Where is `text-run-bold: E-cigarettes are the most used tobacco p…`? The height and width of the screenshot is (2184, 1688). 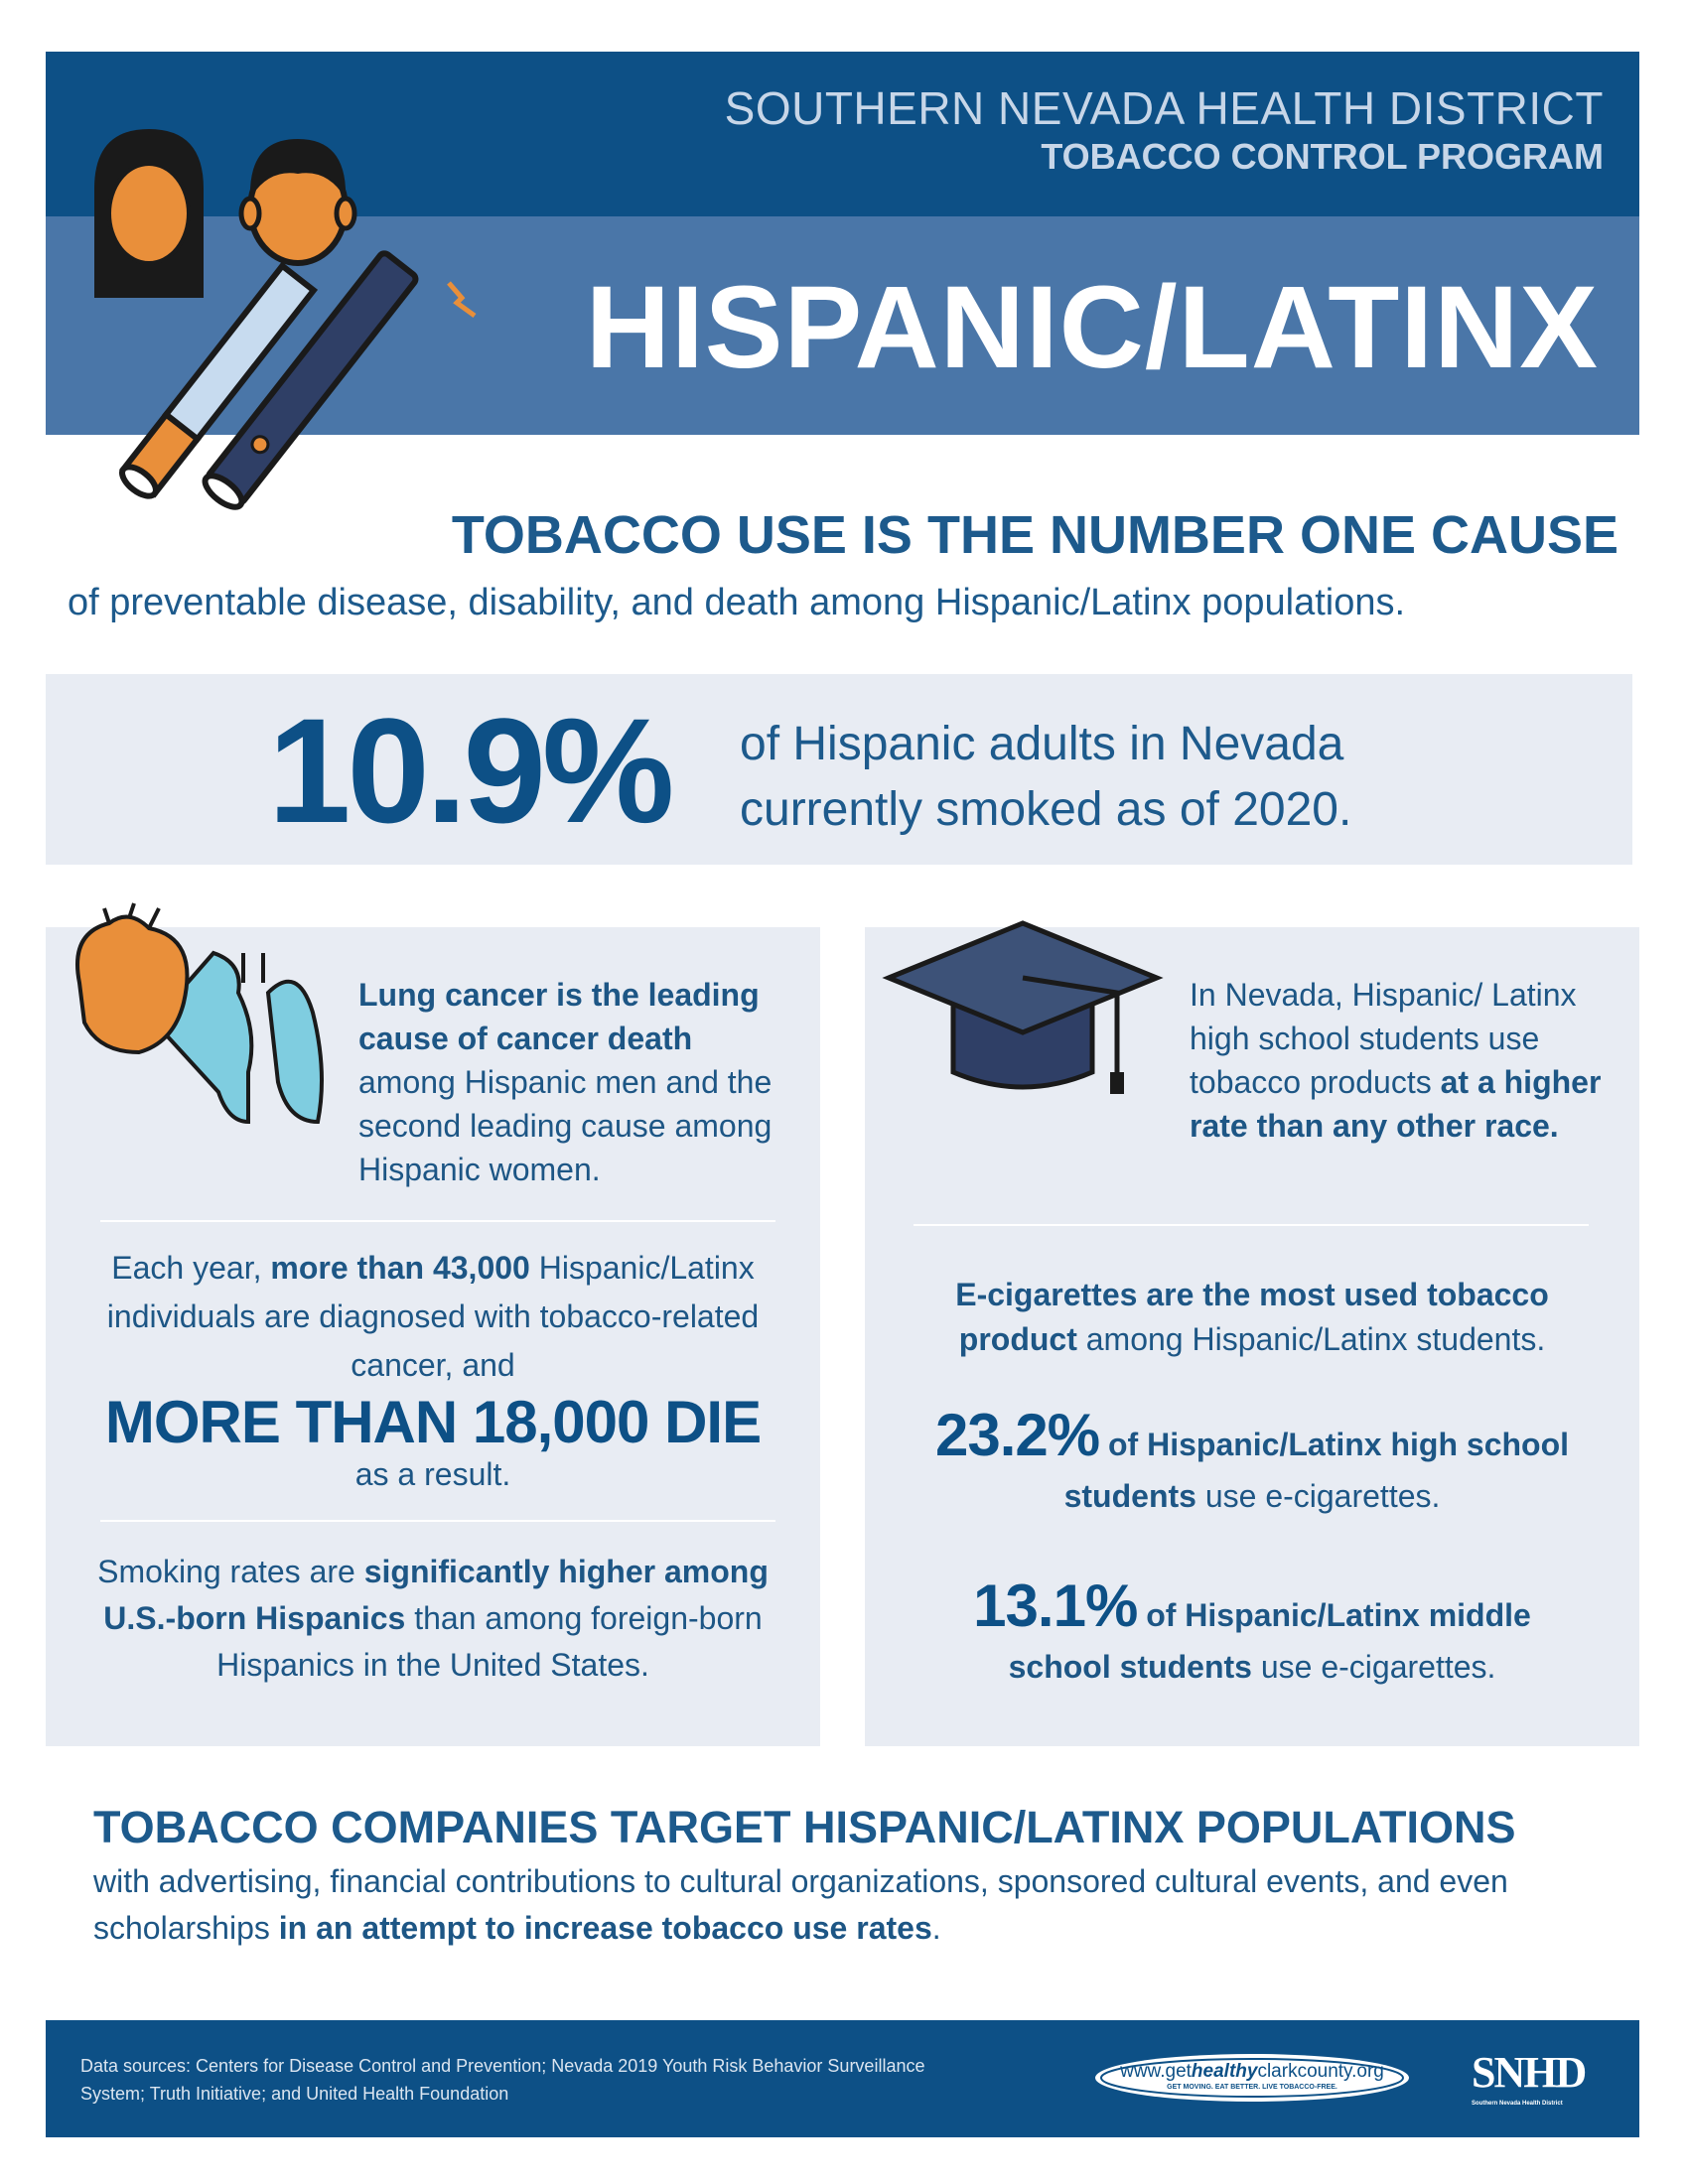
text-run-bold: E-cigarettes are the most used tobacco p… is located at coordinates (1256, 1317).